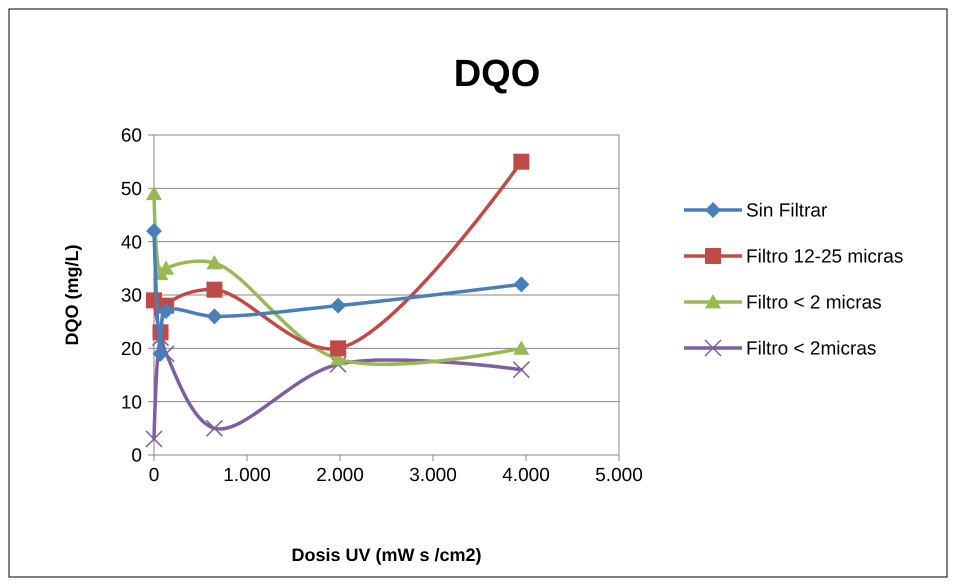  What do you see at coordinates (497, 74) in the screenshot?
I see `chart-title: DQO` at bounding box center [497, 74].